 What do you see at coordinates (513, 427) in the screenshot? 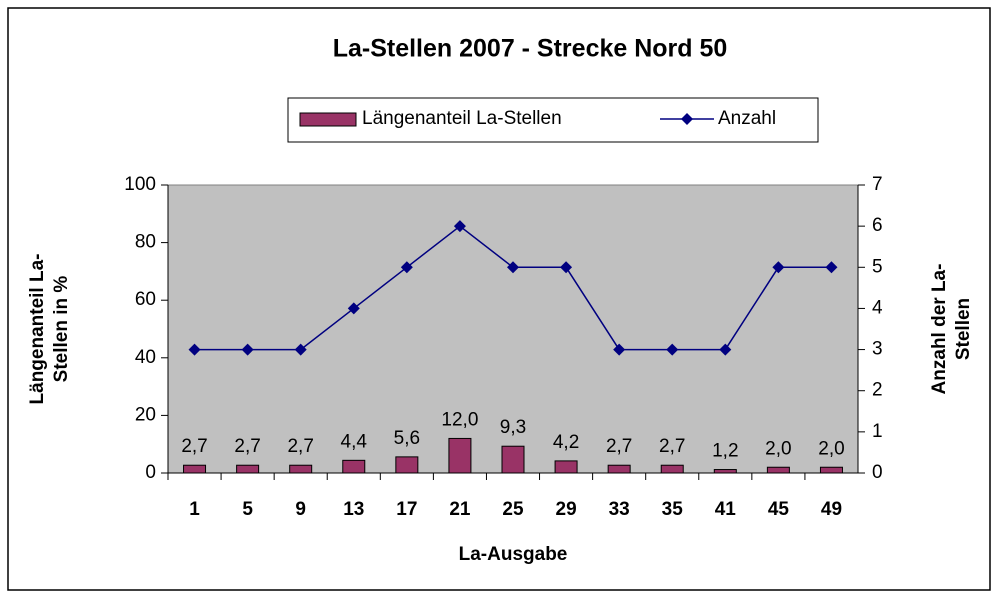
I see `data-label: 9,3` at bounding box center [513, 427].